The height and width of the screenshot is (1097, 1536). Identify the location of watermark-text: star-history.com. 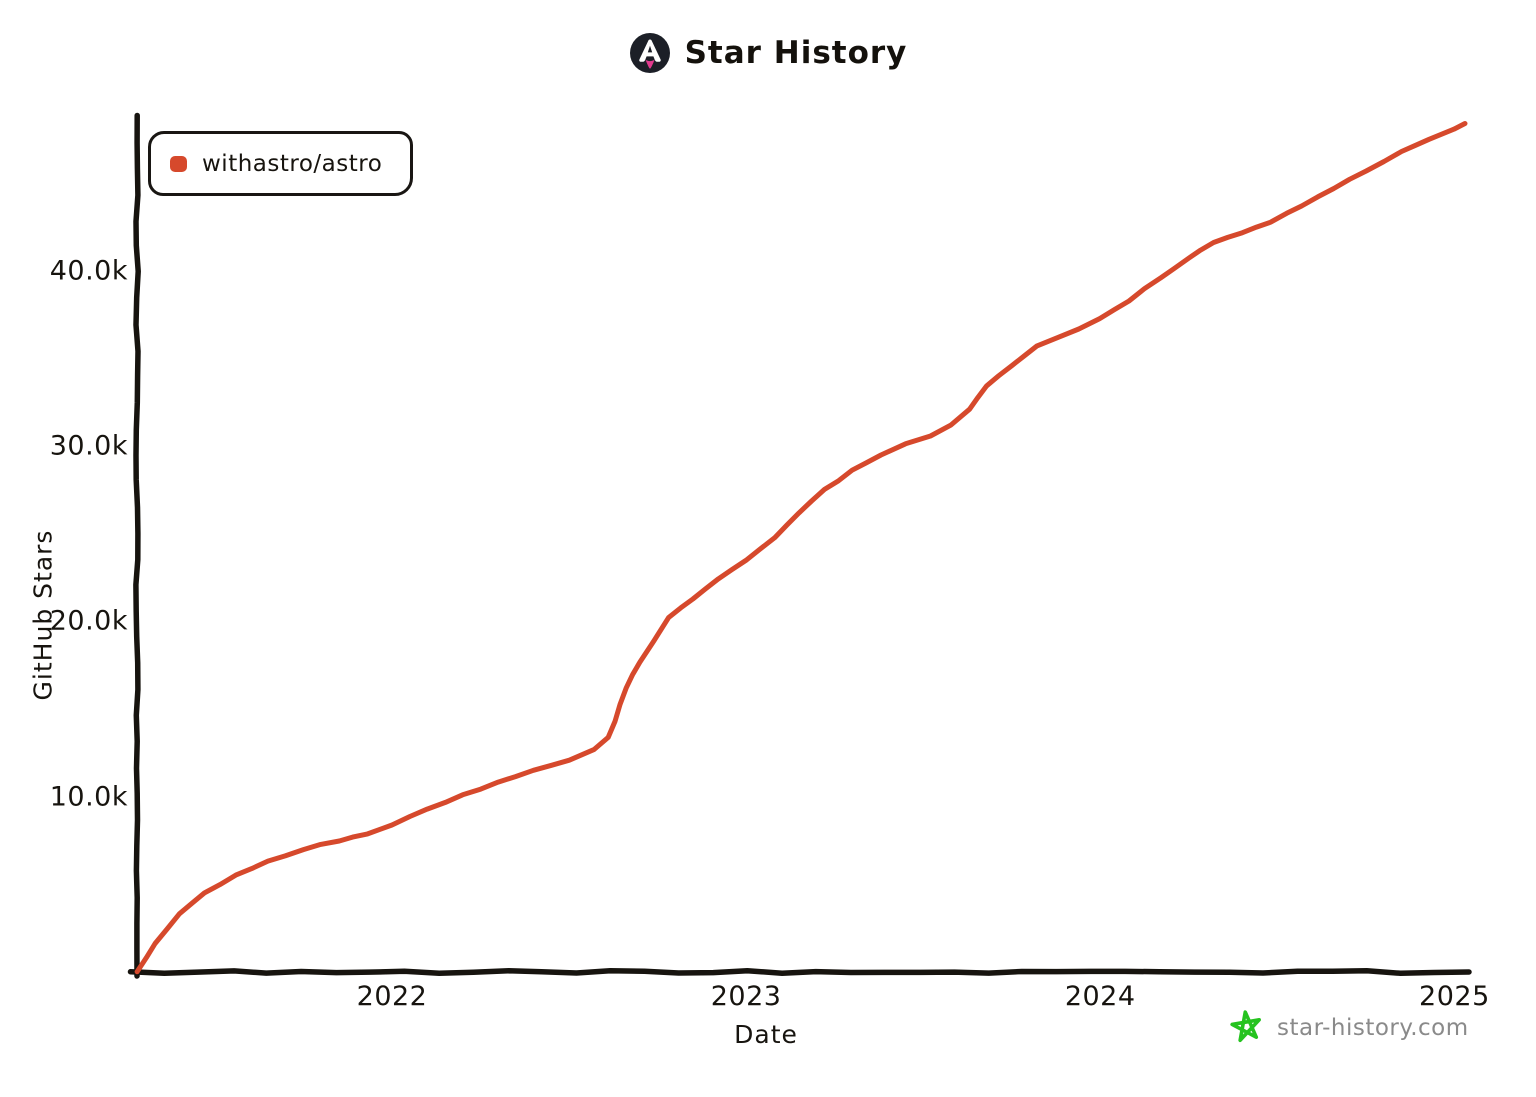
(1373, 1028).